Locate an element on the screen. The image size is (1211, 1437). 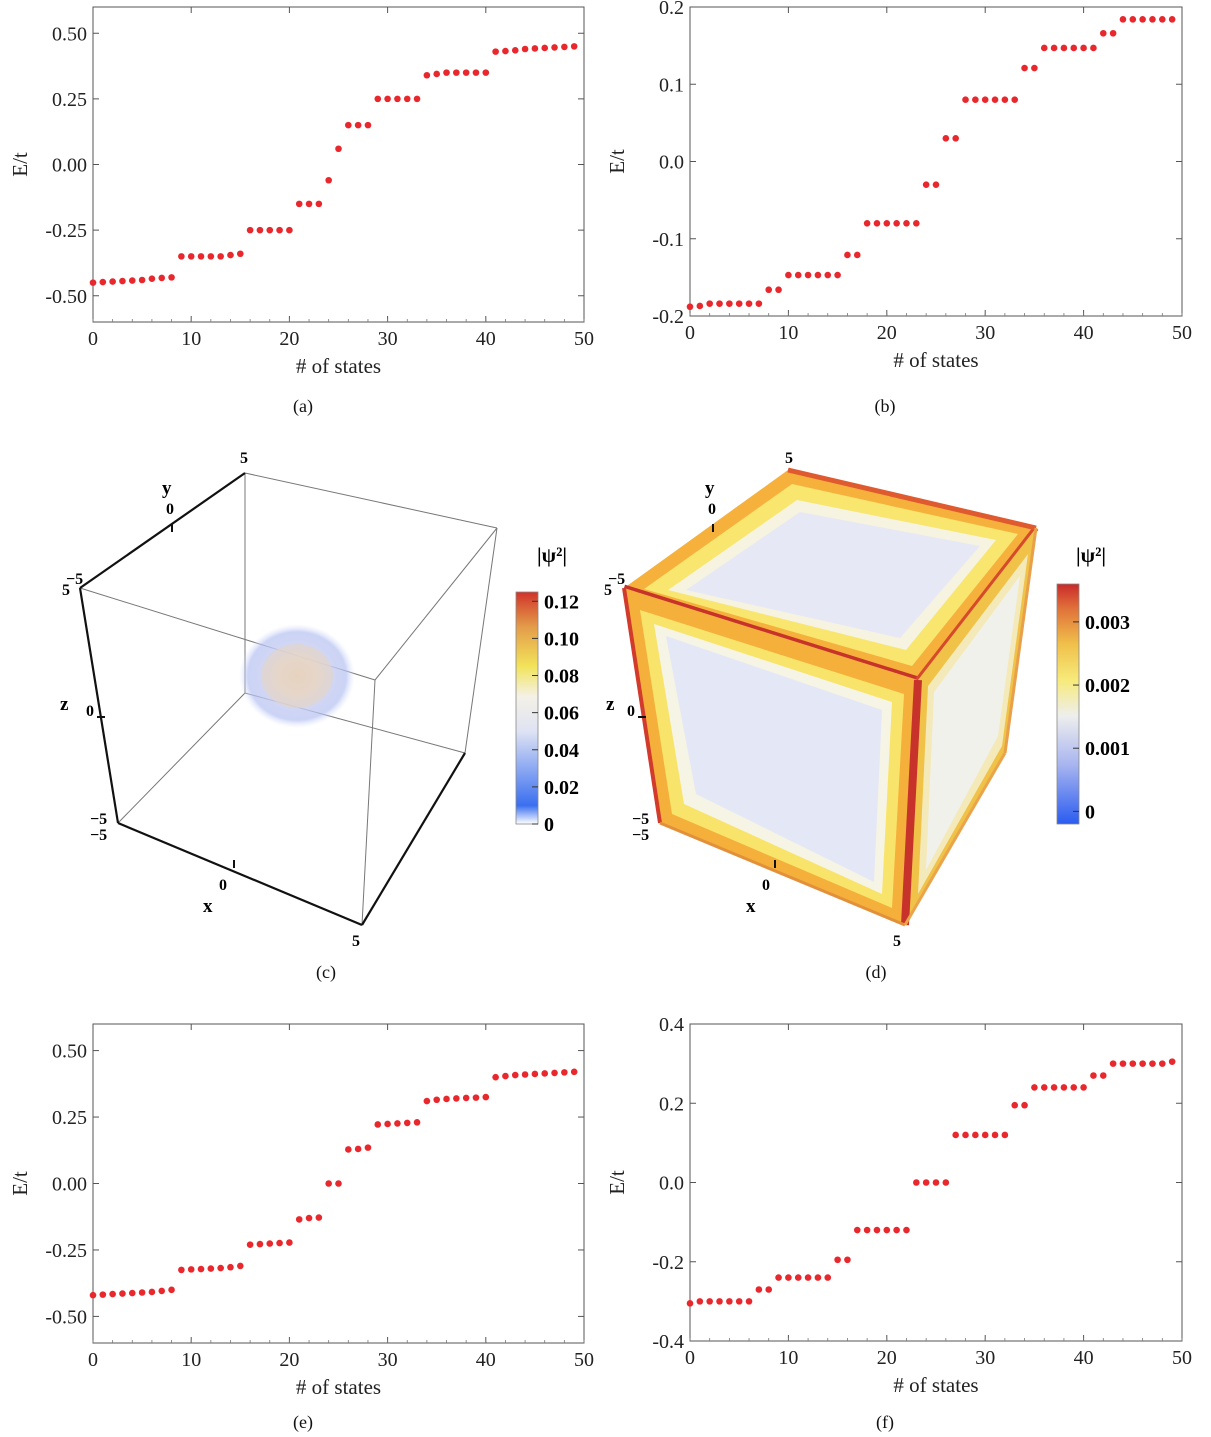
y-tick-label: 0.2 is located at coordinates (671, 1104).